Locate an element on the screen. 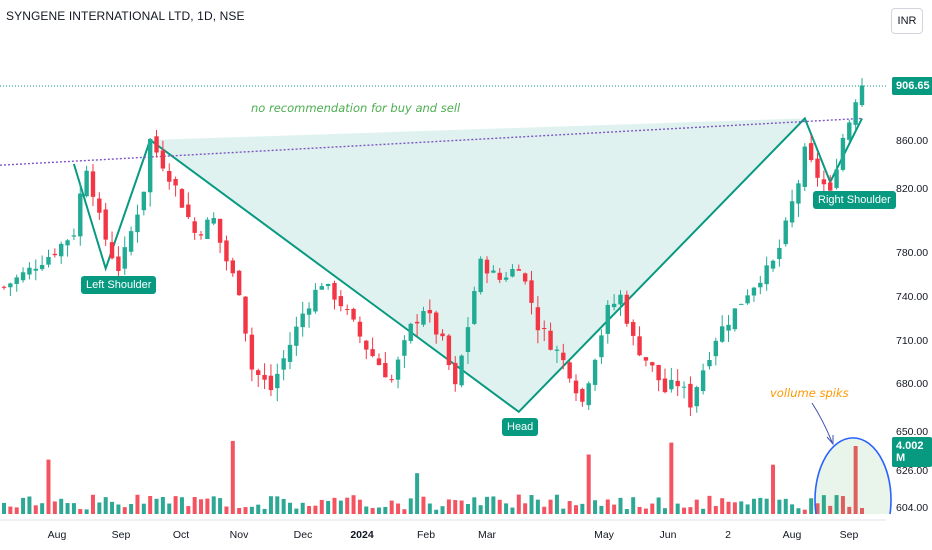 The image size is (932, 550). x-tick-label: Feb is located at coordinates (426, 535).